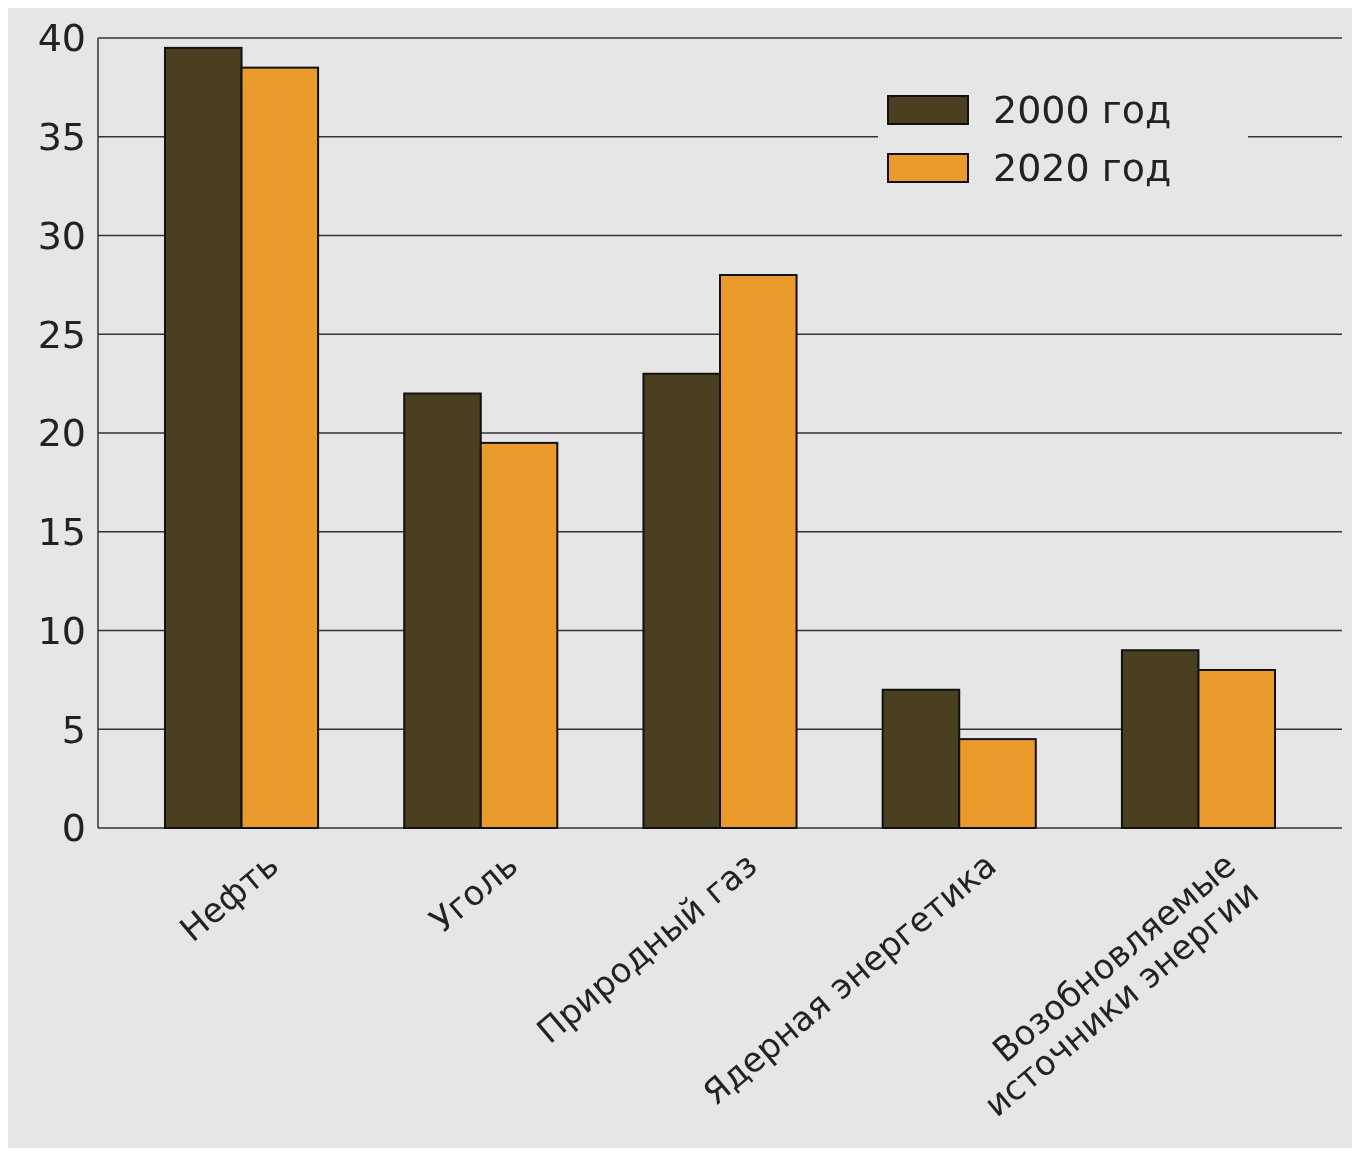  I want to click on y-tick-label: 30, so click(61, 235).